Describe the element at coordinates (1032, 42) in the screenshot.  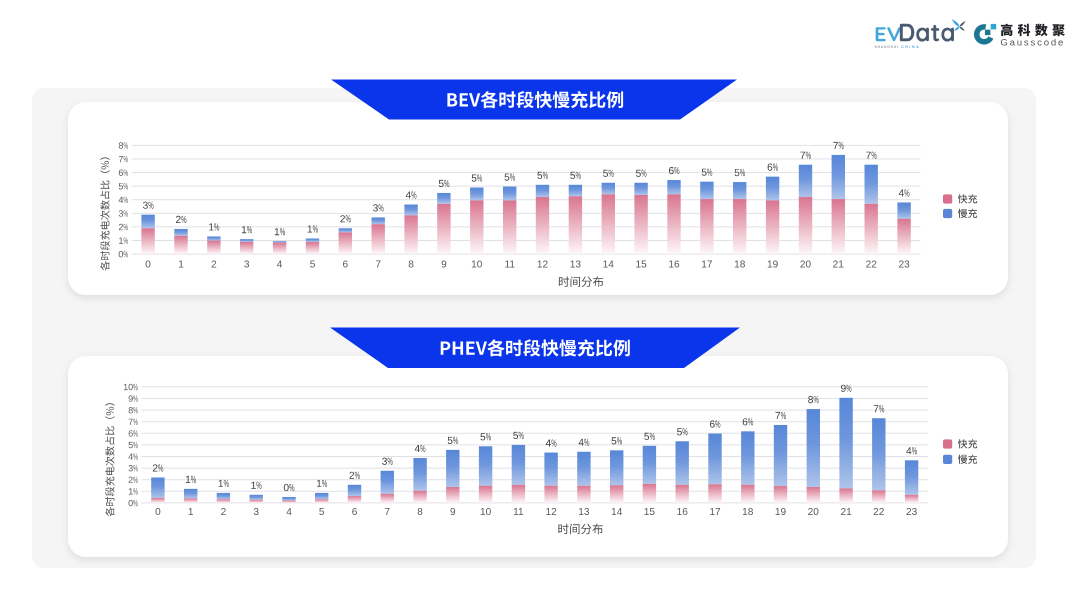
I see `svg-text: Gausscode` at that location.